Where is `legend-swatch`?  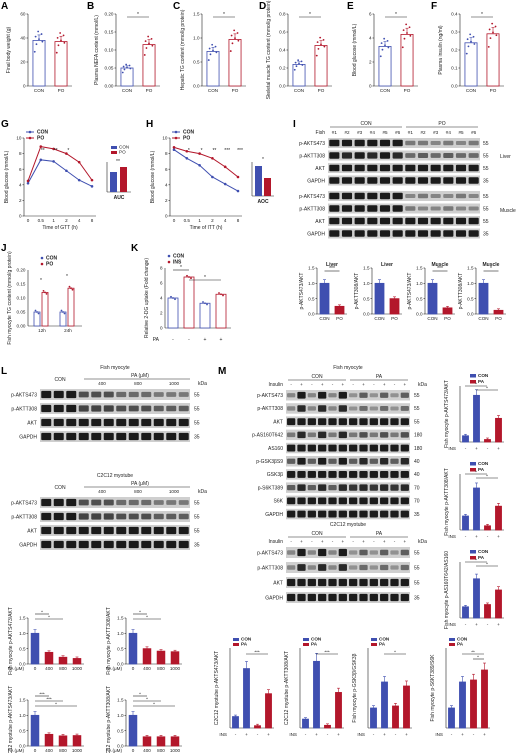
legend-swatch is located at coordinates (473, 464).